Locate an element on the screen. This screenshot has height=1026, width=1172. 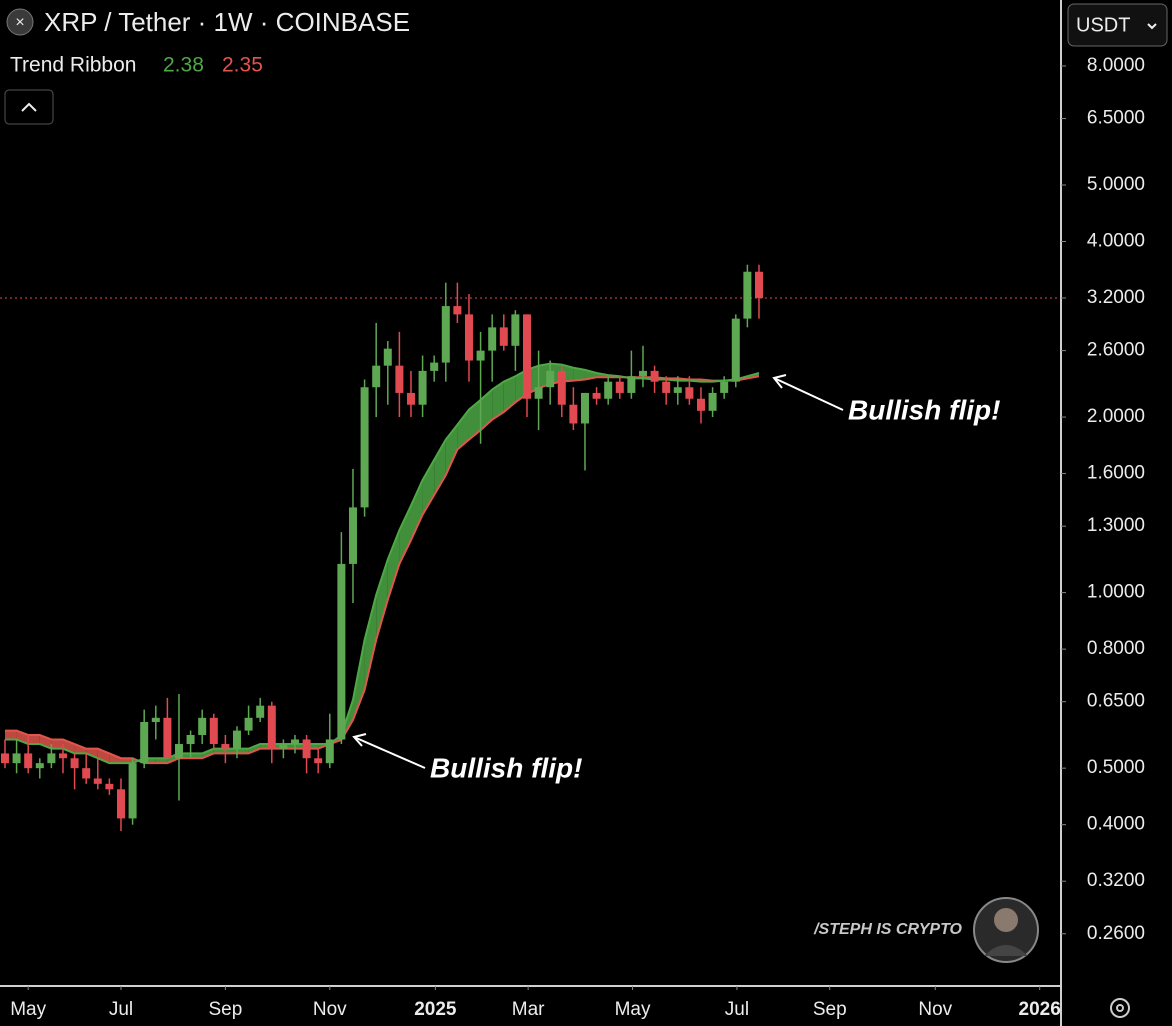
y-tick-label: 1.6000 is located at coordinates (1116, 473).